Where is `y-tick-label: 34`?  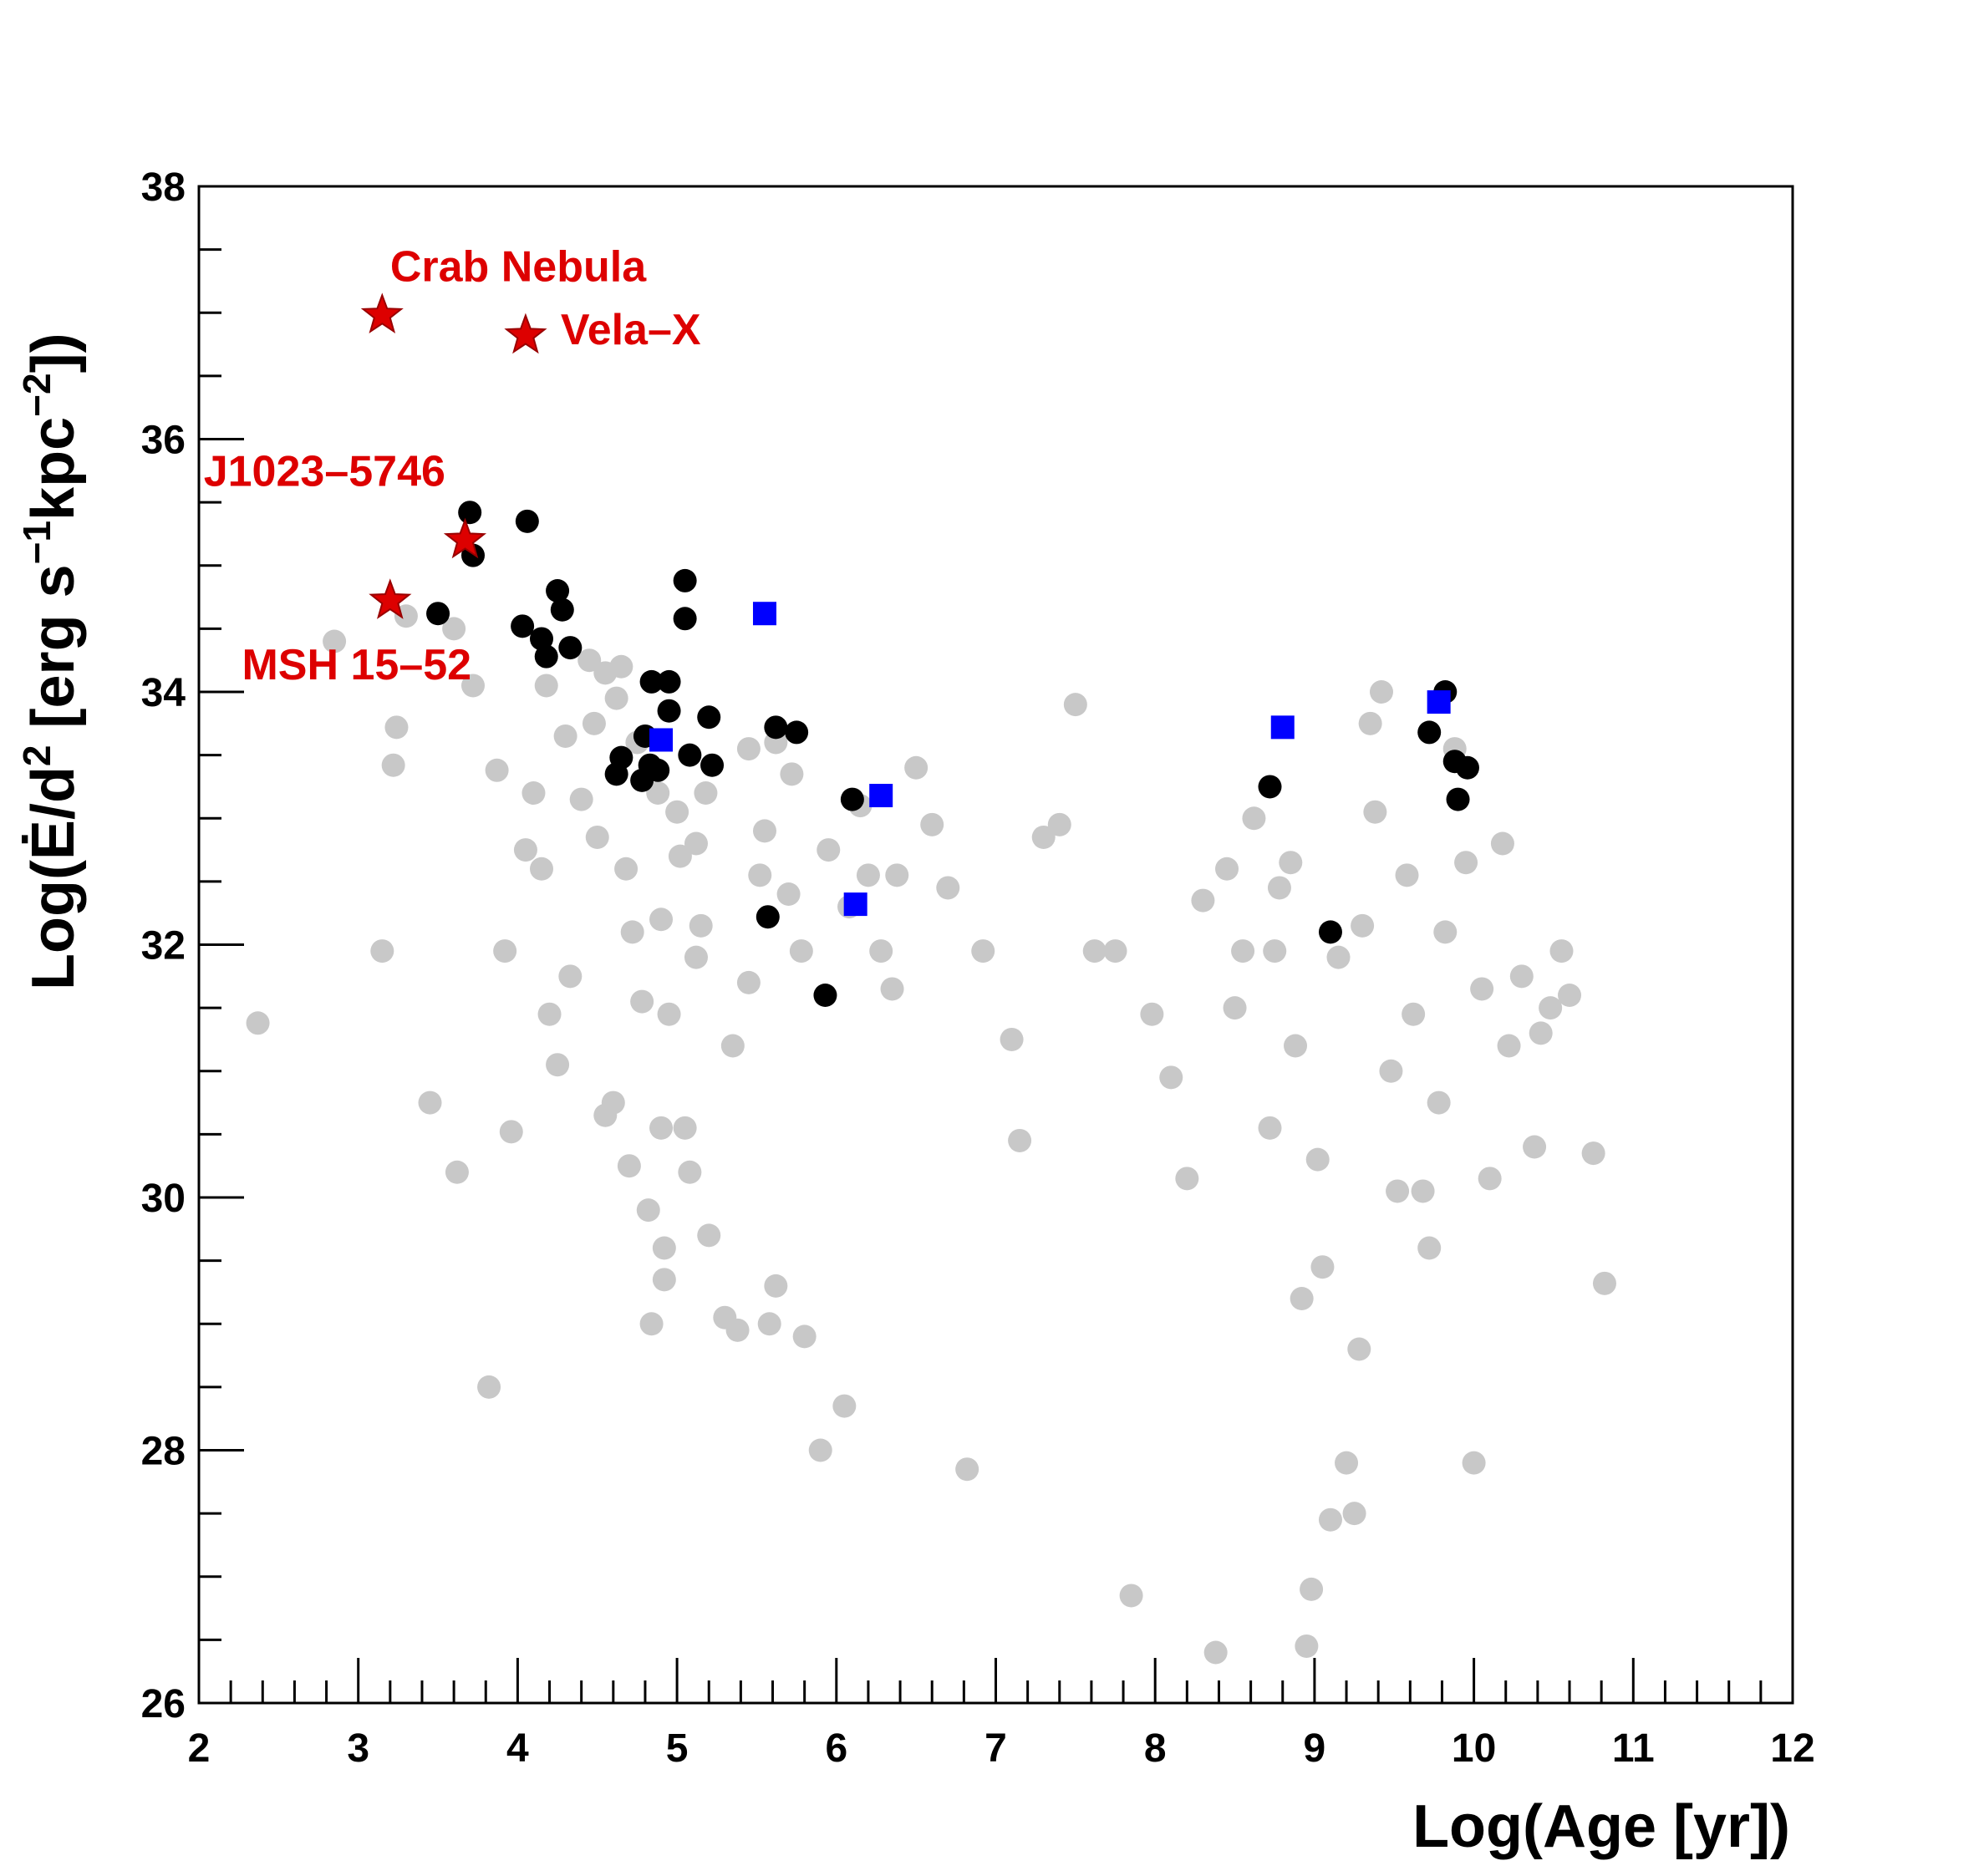
y-tick-label: 34 is located at coordinates (163, 693).